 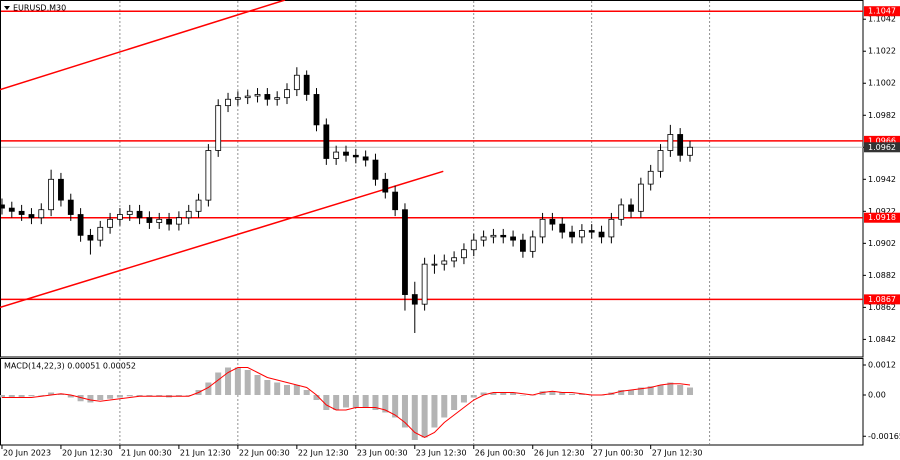 I want to click on y-tick-label: 1.0882, so click(x=882, y=275).